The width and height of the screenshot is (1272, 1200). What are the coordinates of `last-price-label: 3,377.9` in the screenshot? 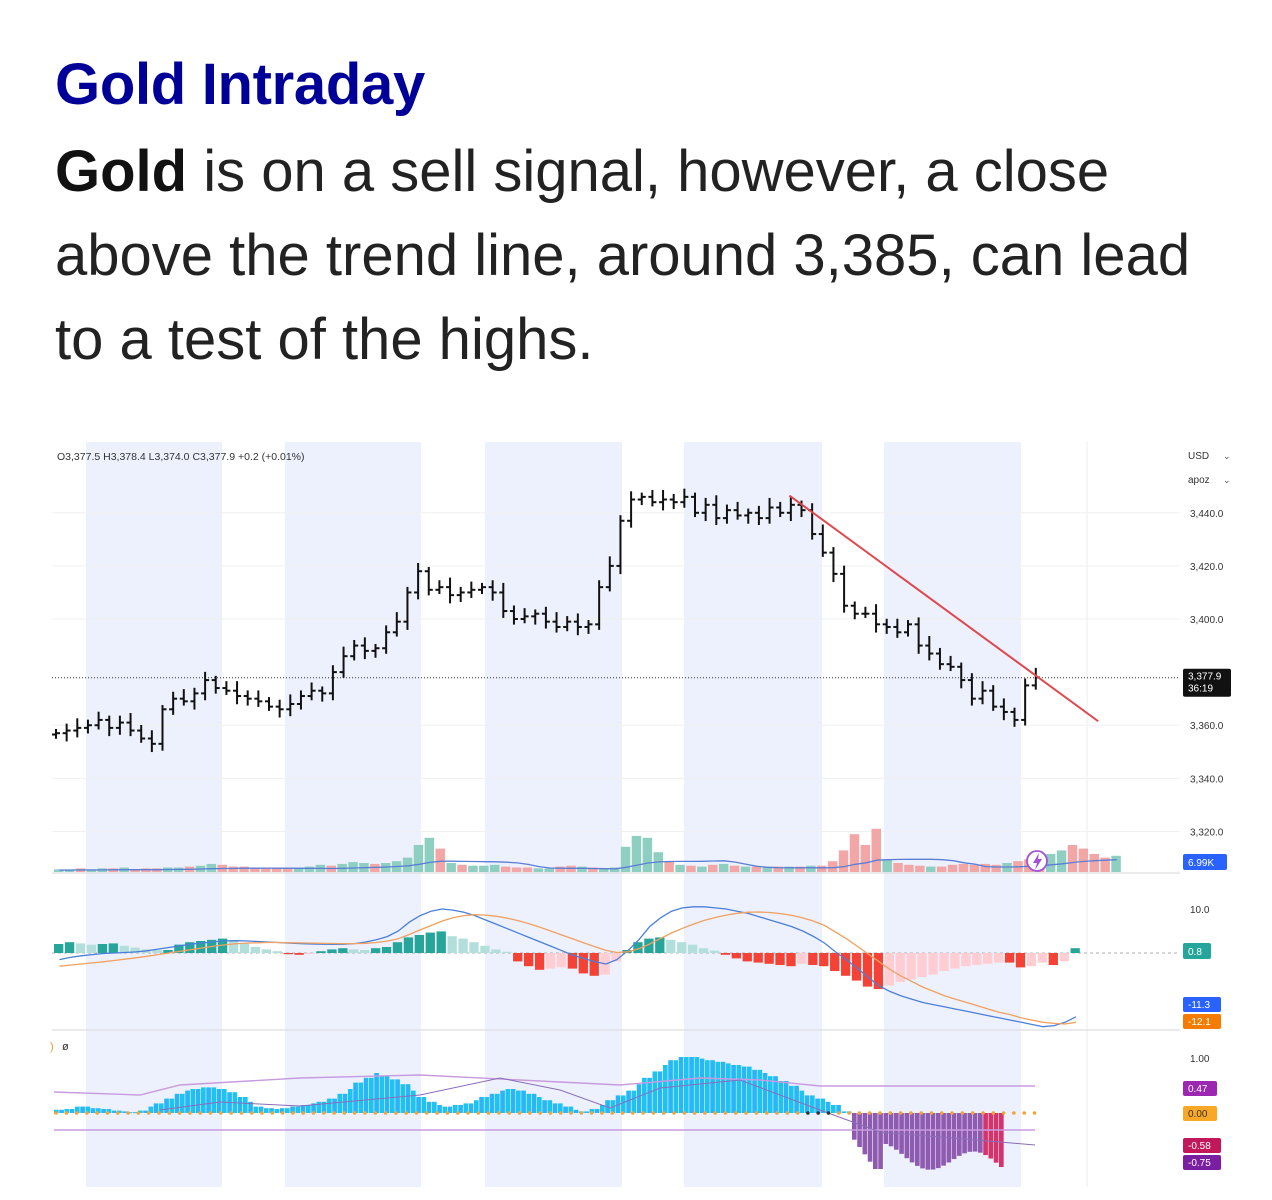 It's located at (1205, 677).